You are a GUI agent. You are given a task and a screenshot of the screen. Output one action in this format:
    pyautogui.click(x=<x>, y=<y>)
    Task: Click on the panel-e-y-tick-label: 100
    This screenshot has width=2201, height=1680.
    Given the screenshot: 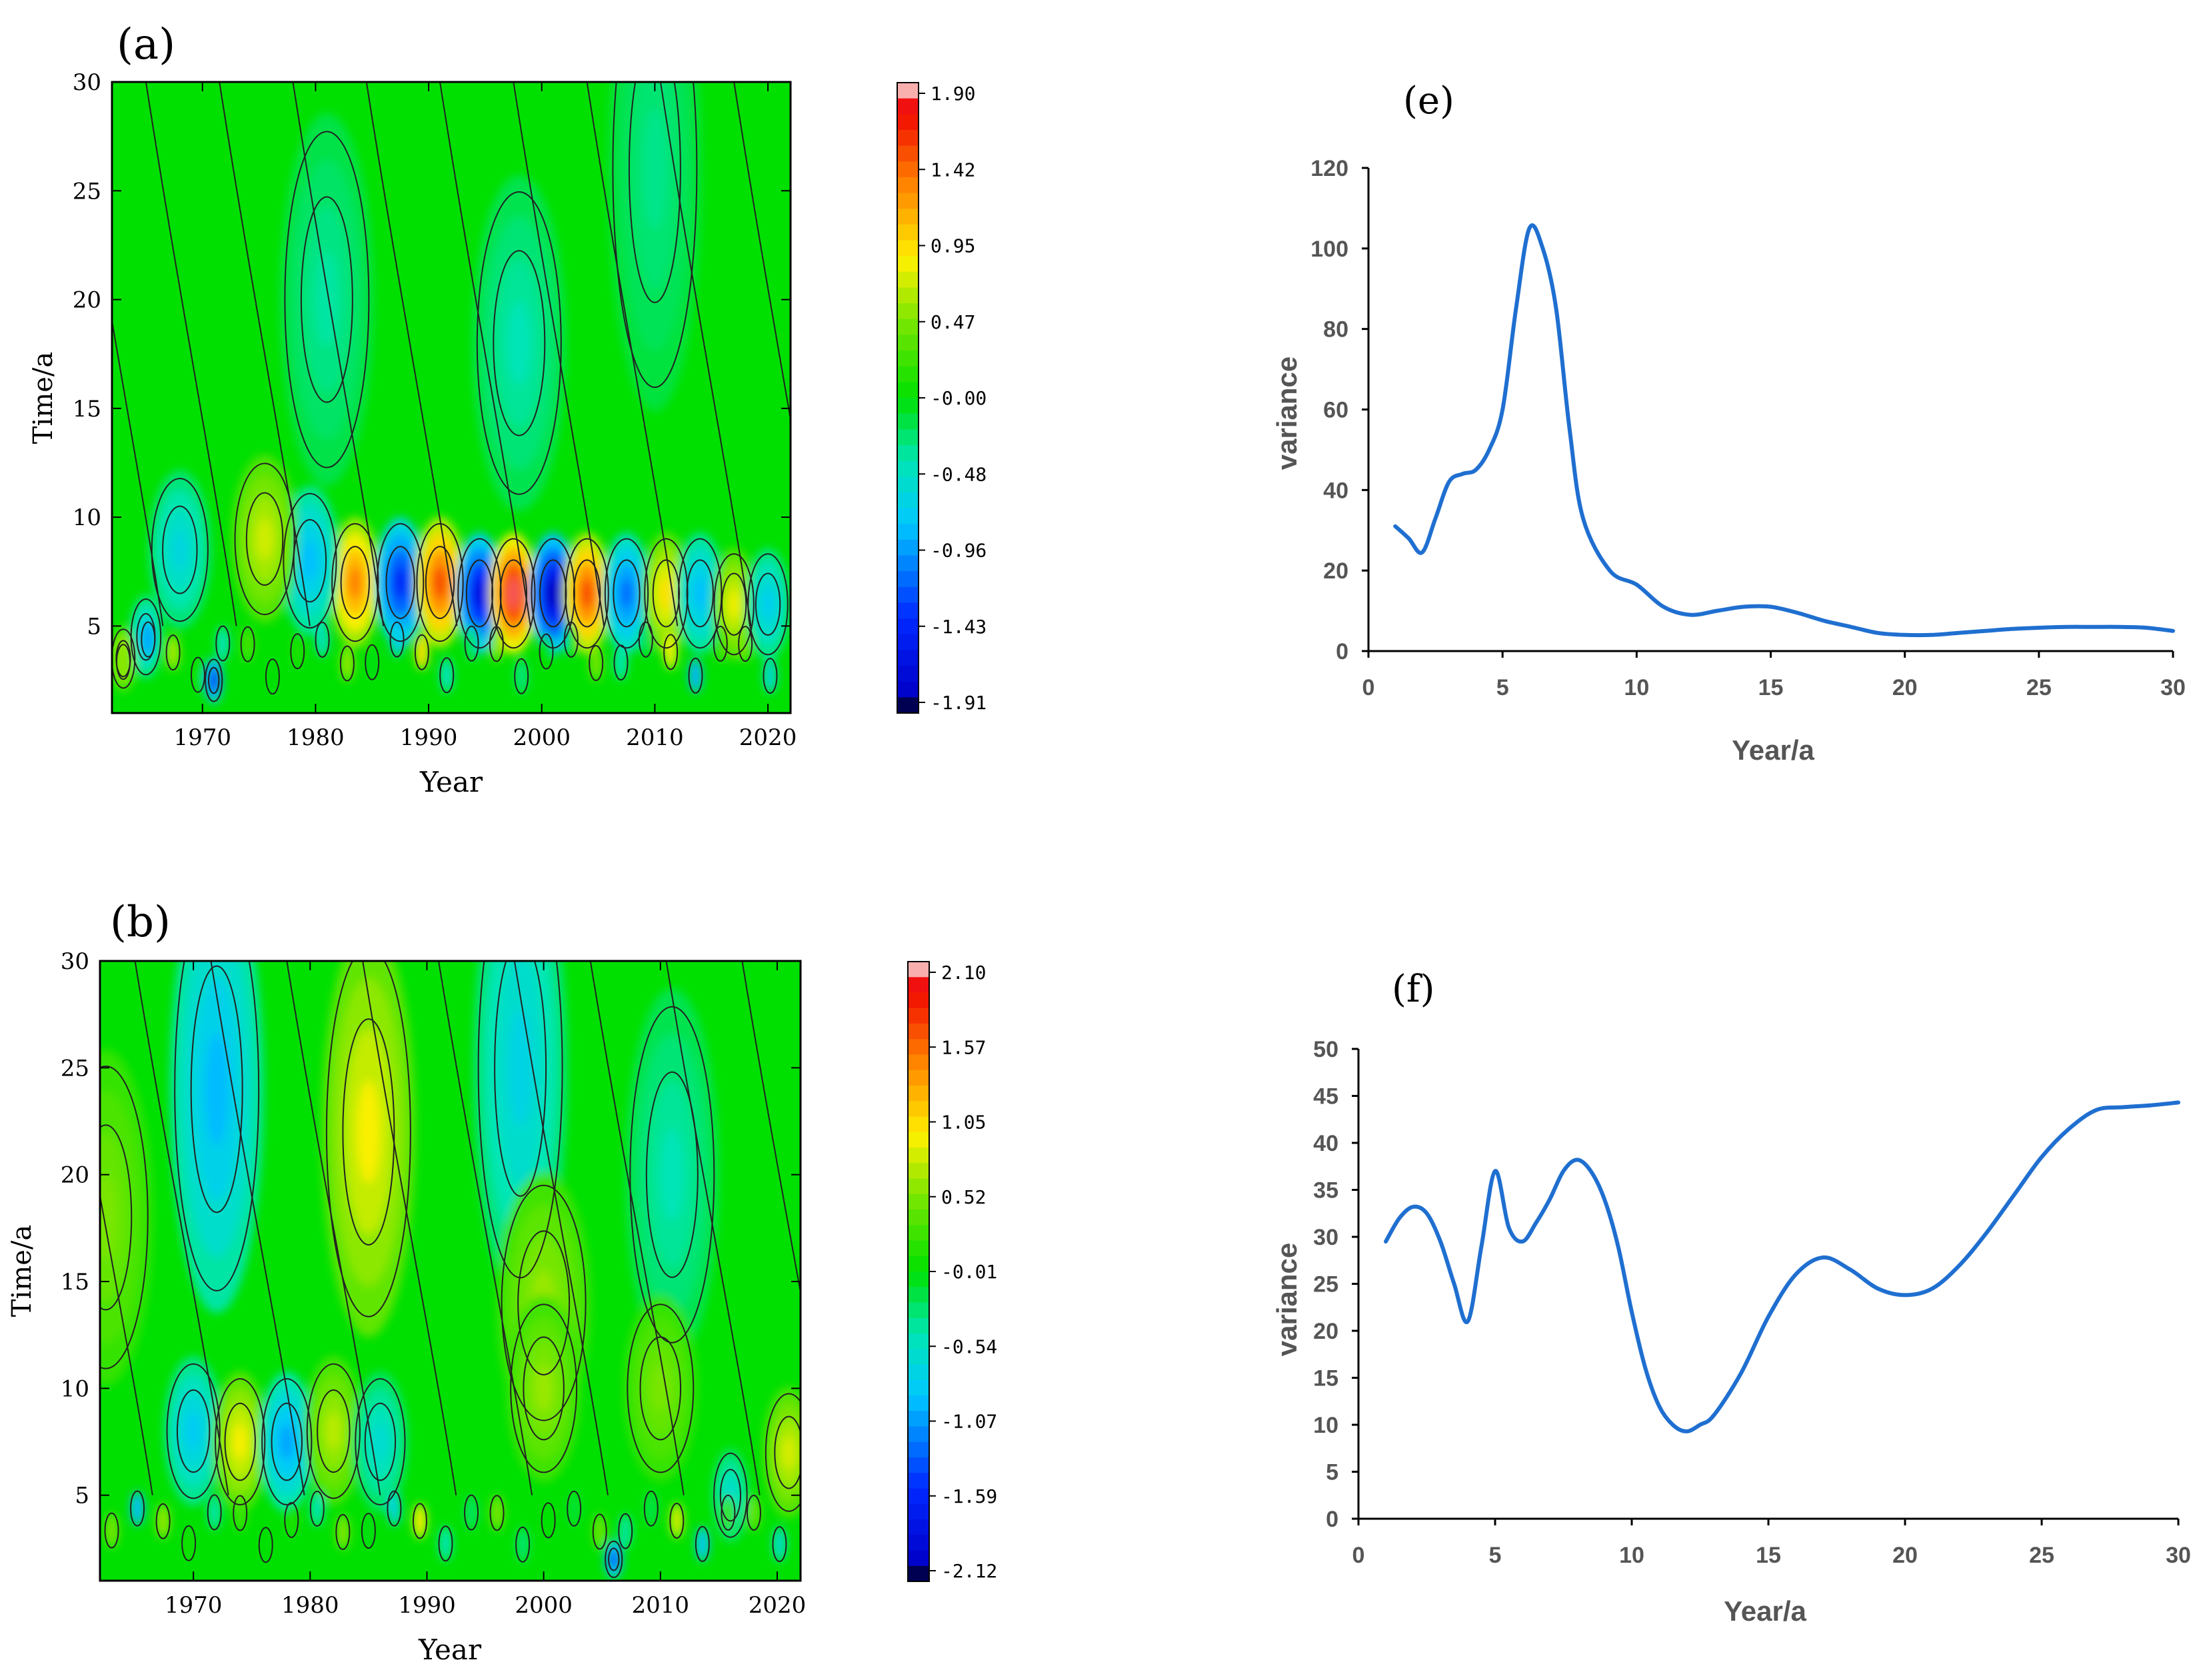 What is the action you would take?
    pyautogui.click(x=1329, y=249)
    